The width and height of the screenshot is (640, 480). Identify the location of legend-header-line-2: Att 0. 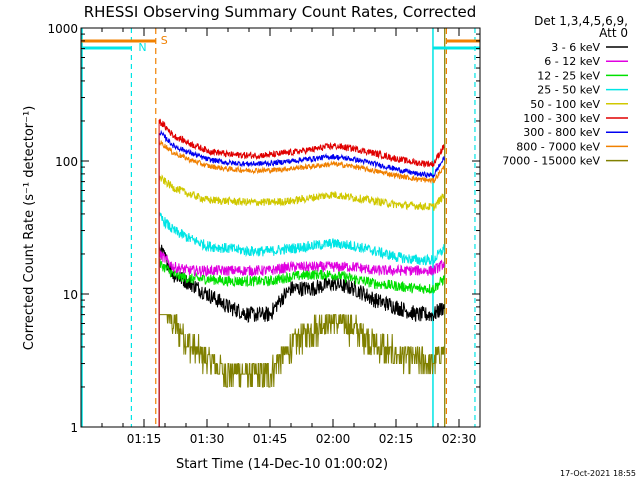
(613, 33).